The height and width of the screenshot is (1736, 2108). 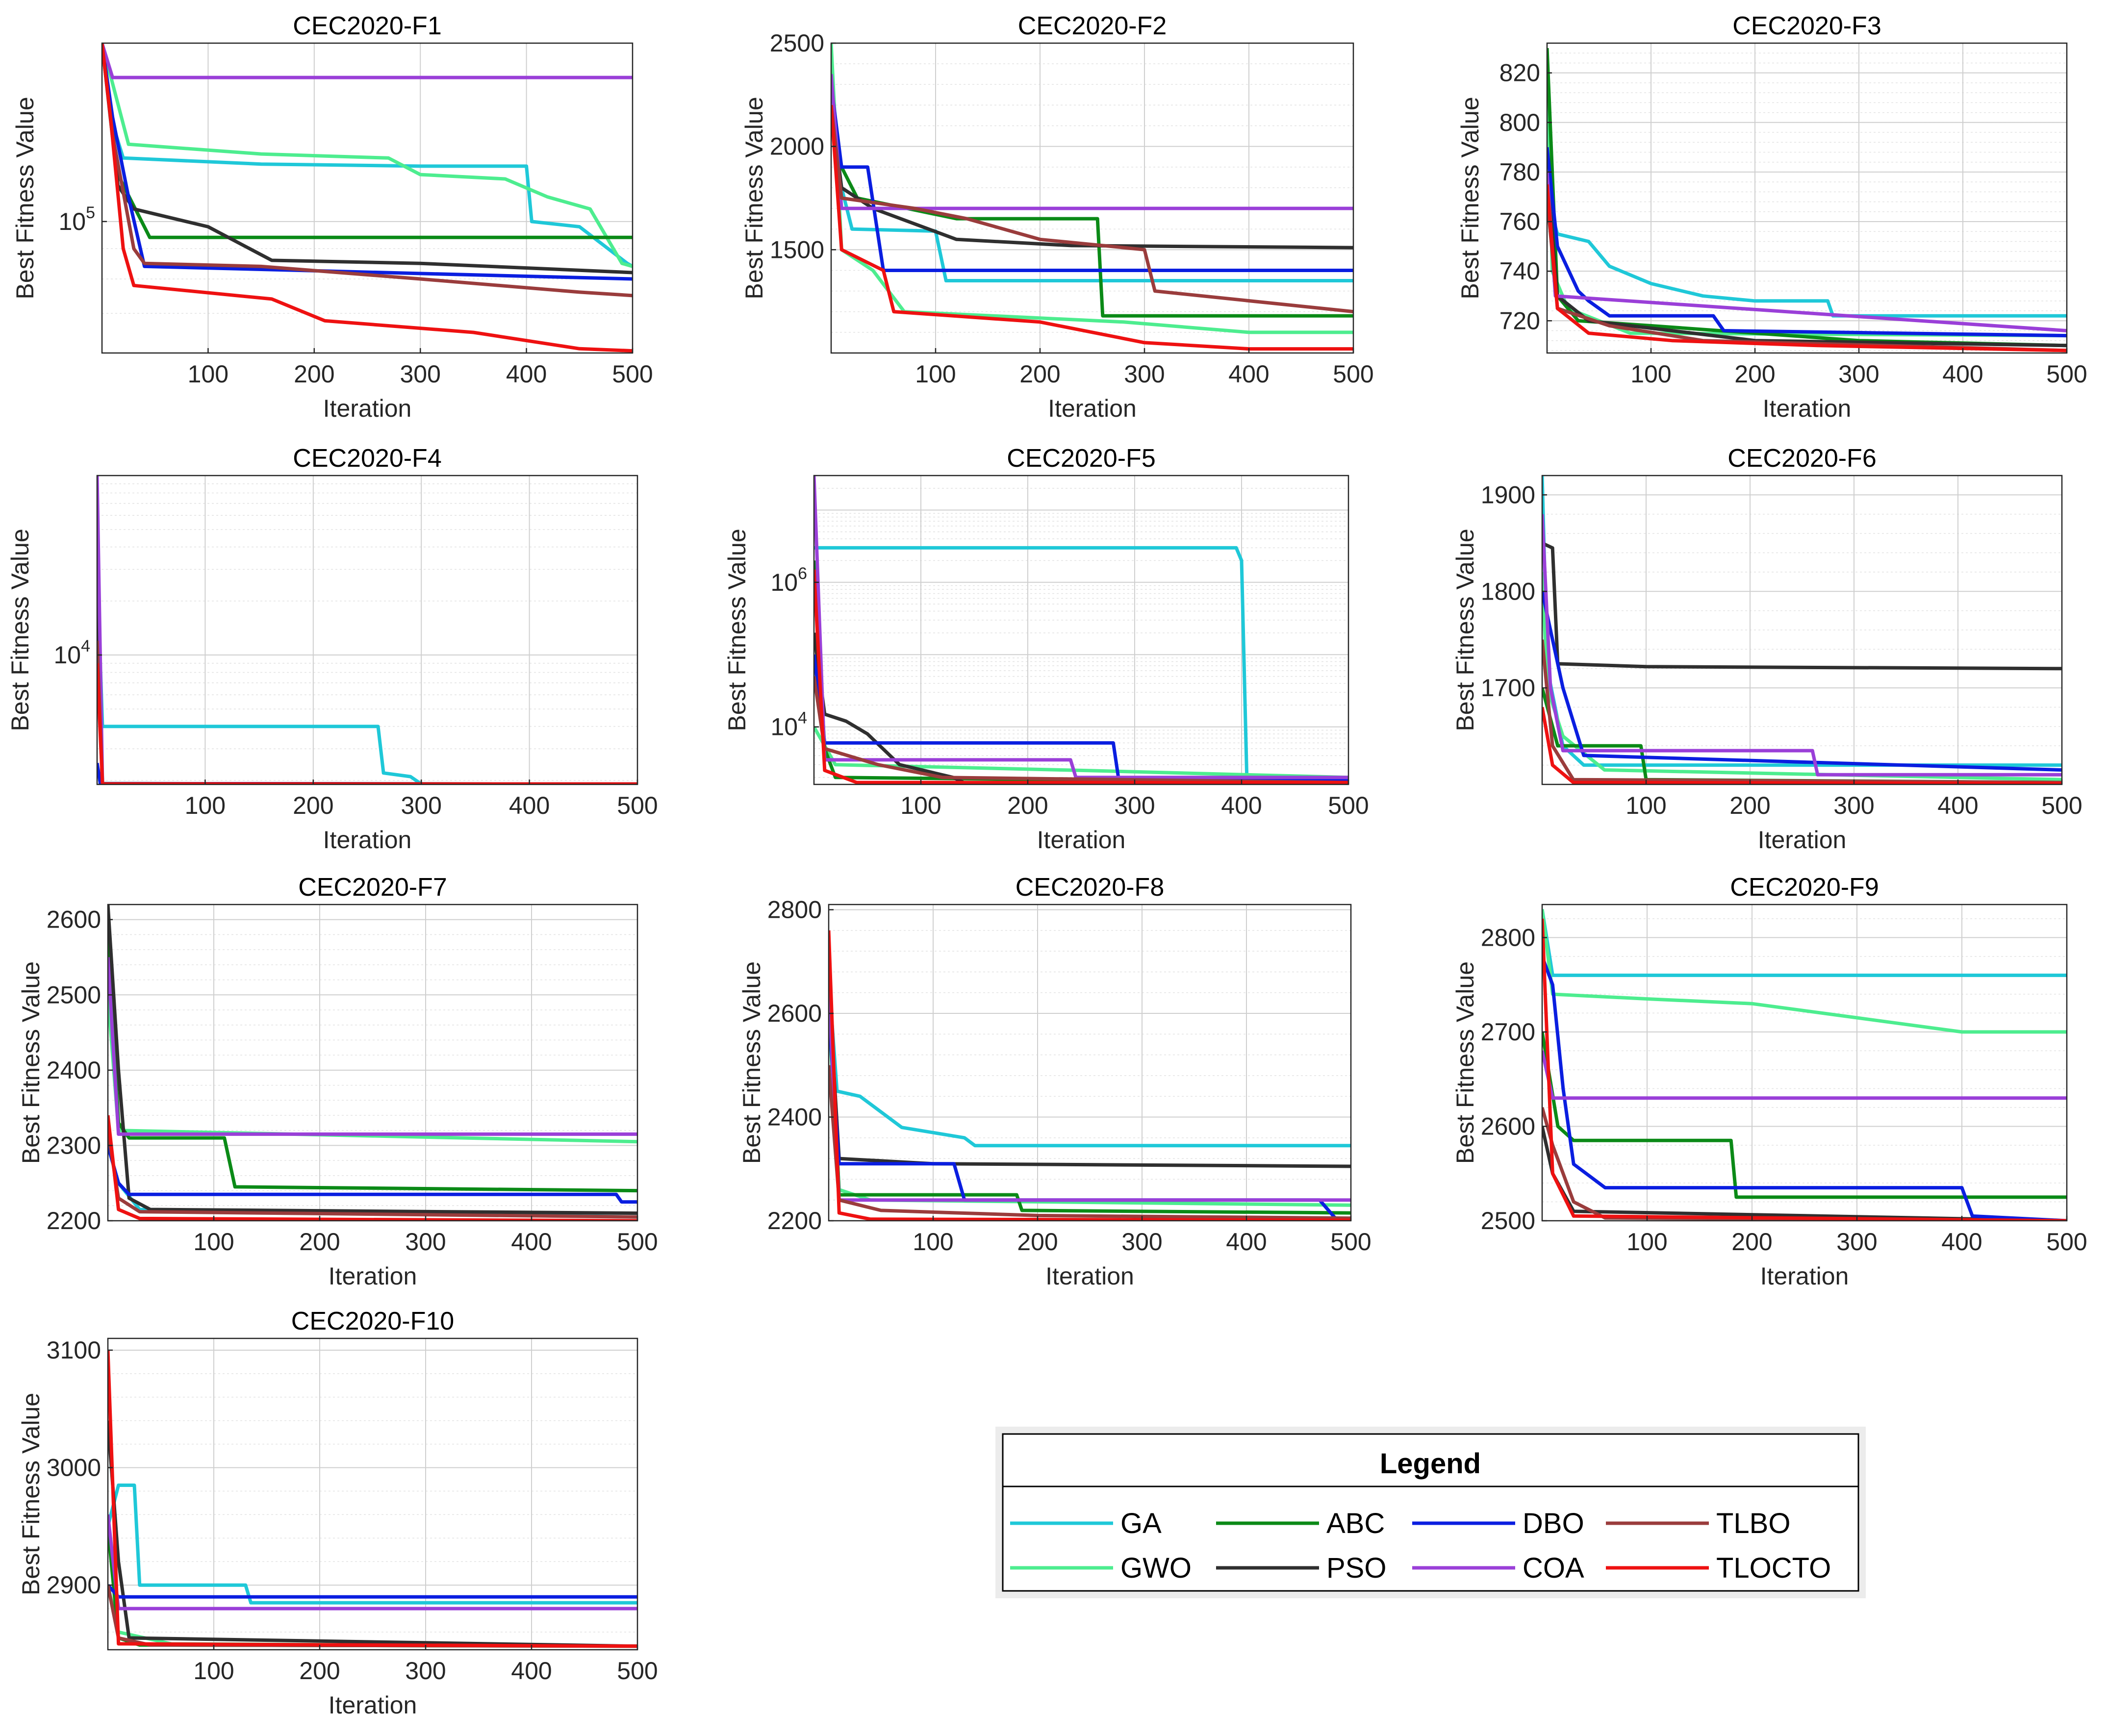 I want to click on legend-item-tlbo: TLBO, so click(x=1698, y=1524).